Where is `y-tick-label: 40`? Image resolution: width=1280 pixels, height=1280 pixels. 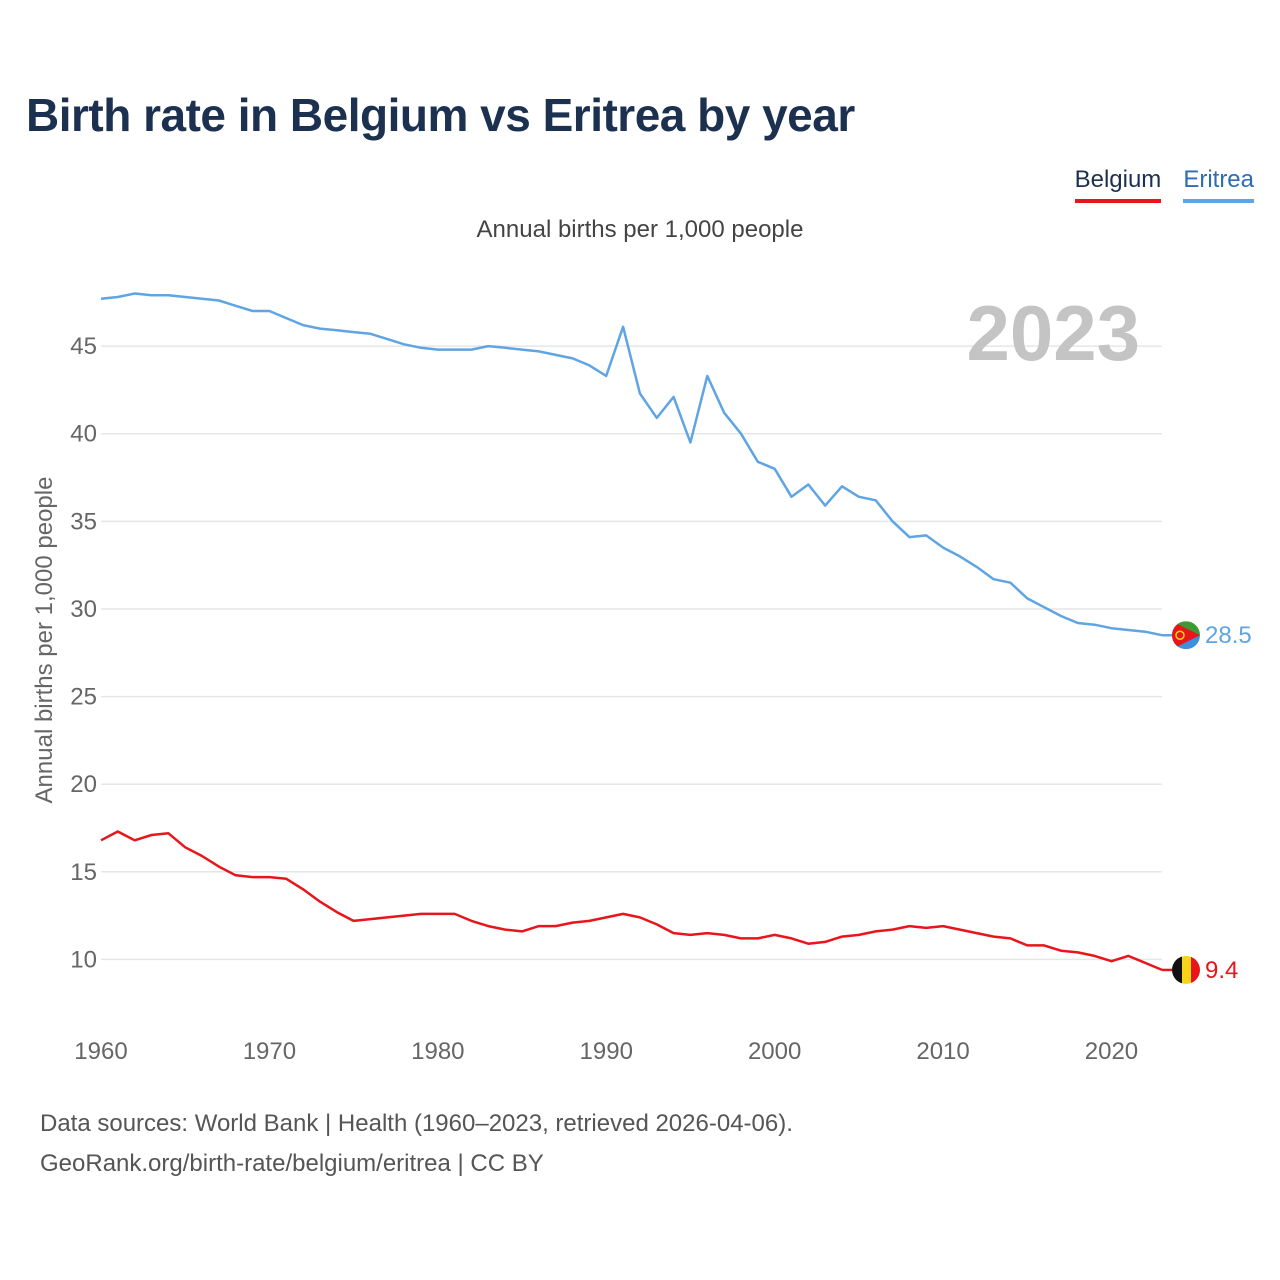 y-tick-label: 40 is located at coordinates (83, 434).